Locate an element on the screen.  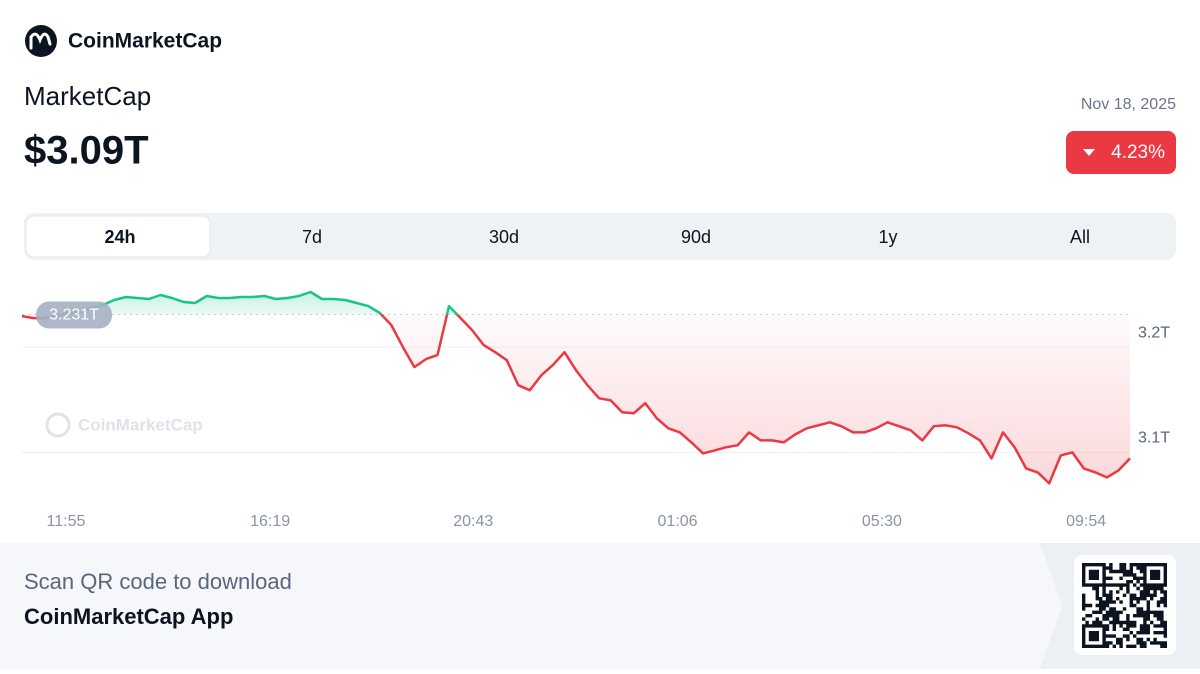
y-tick-label: 3.1T is located at coordinates (1154, 438).